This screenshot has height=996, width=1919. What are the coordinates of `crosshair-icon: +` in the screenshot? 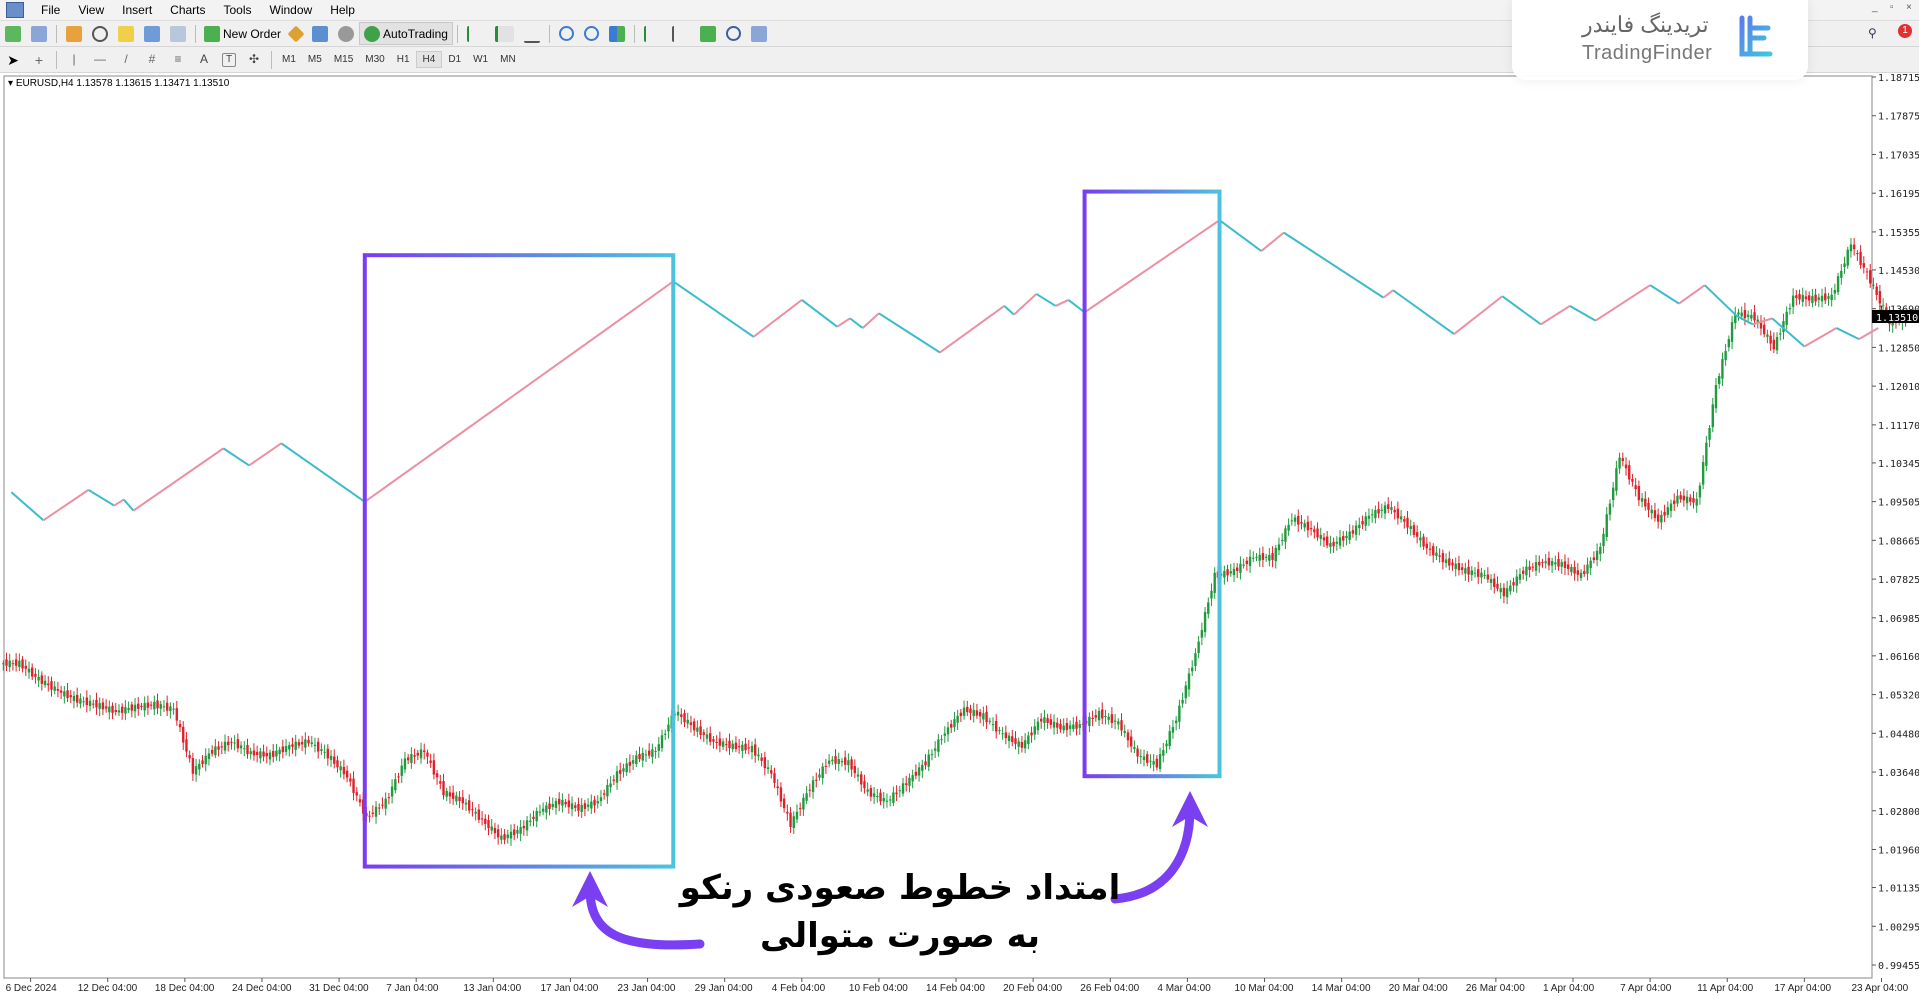 It's located at (39, 59).